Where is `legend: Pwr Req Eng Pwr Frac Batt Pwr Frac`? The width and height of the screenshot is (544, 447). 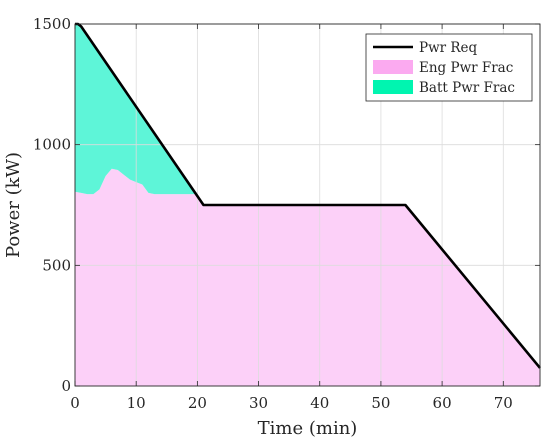 legend: Pwr Req Eng Pwr Frac Batt Pwr Frac is located at coordinates (449, 67).